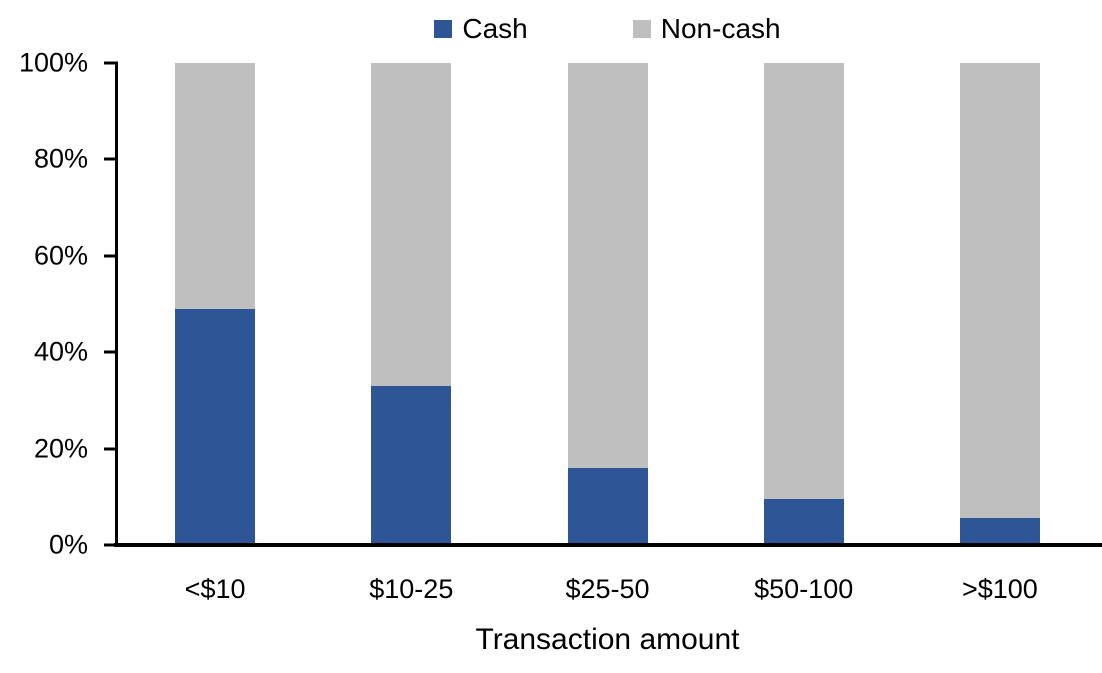 This screenshot has width=1102, height=673. What do you see at coordinates (215, 426) in the screenshot?
I see `segment-cash-<$10` at bounding box center [215, 426].